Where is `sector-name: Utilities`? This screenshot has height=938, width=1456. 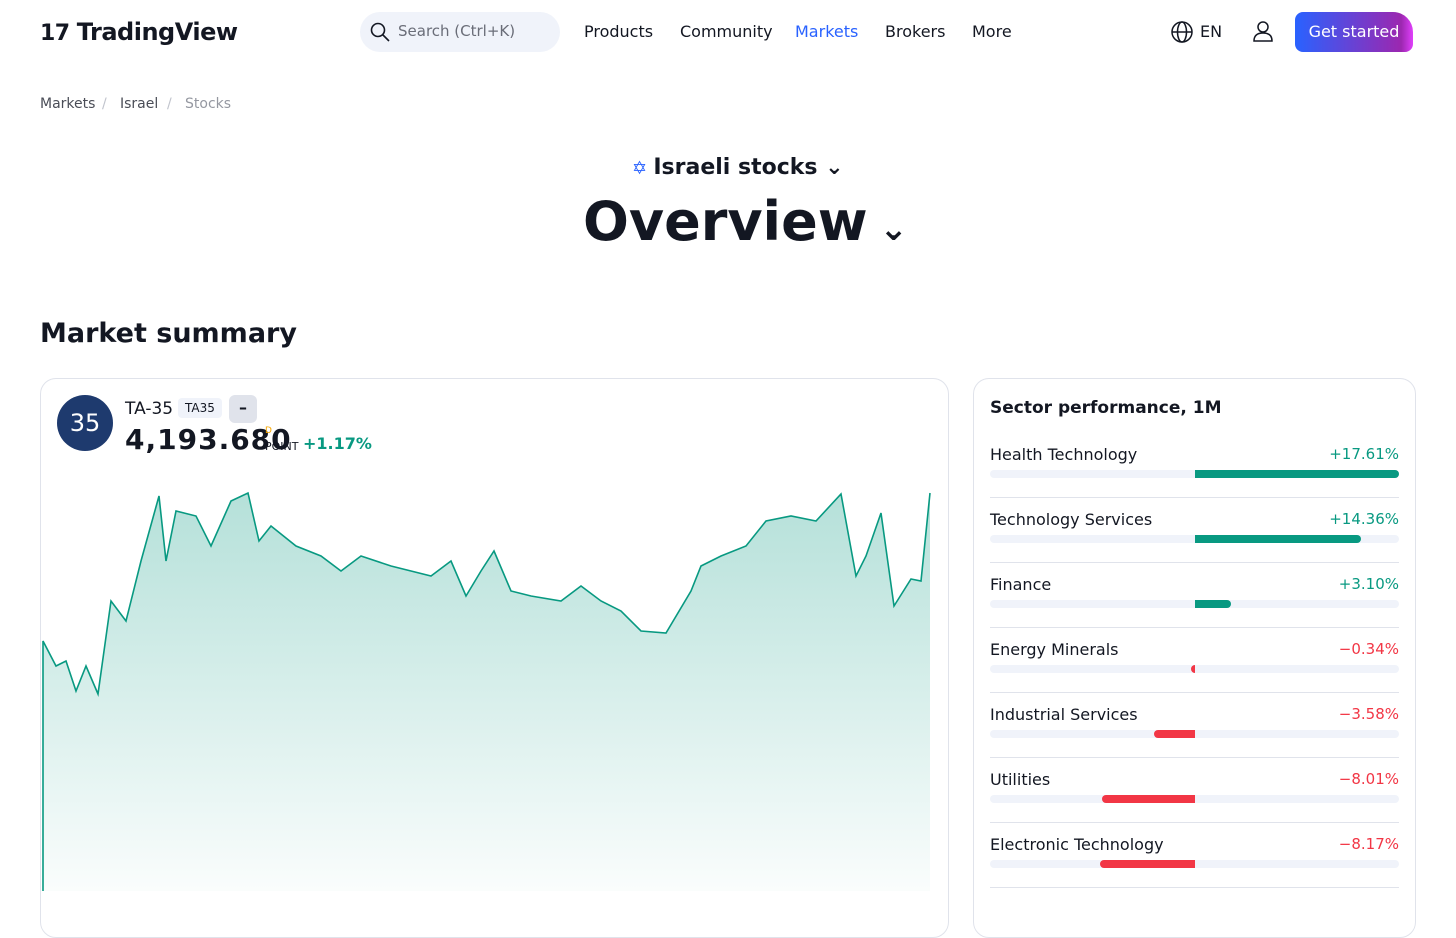 sector-name: Utilities is located at coordinates (1020, 779).